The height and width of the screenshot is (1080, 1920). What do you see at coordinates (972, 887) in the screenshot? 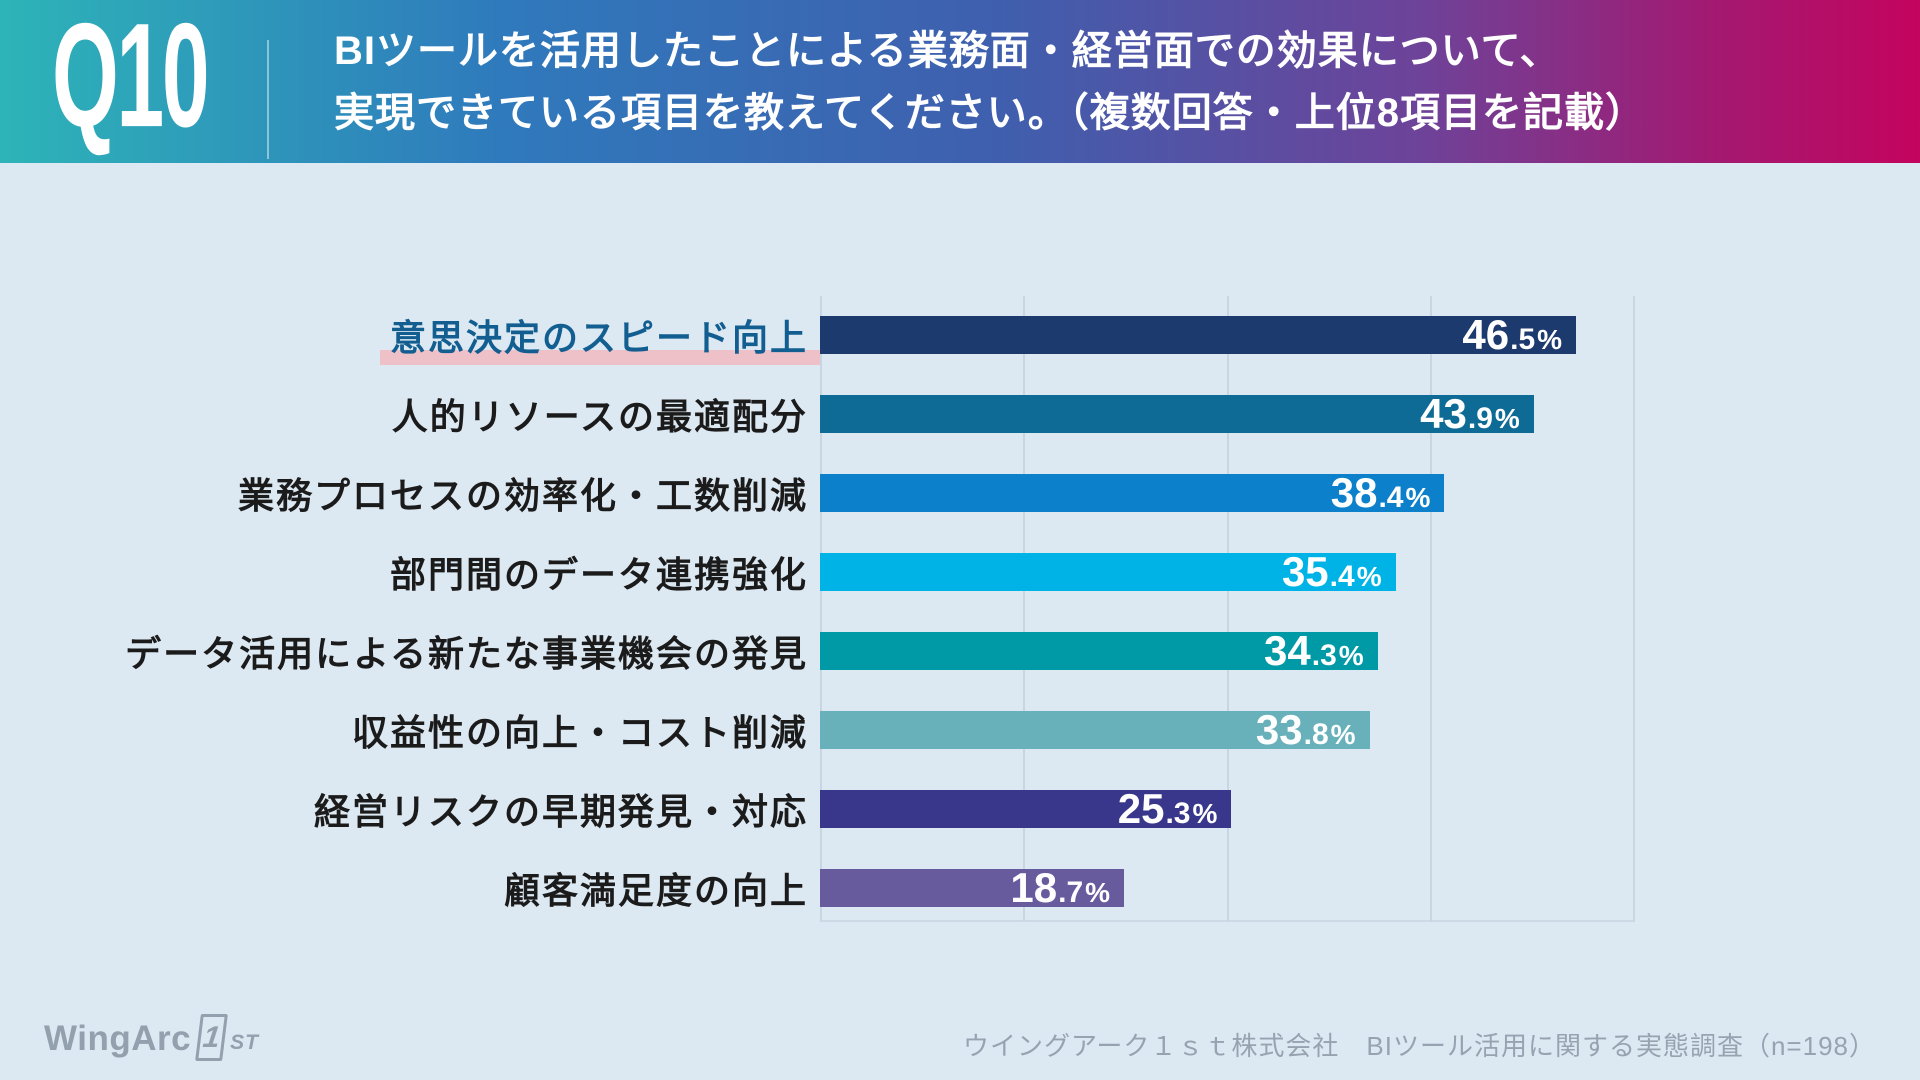
I see `bar: 18.7%` at bounding box center [972, 887].